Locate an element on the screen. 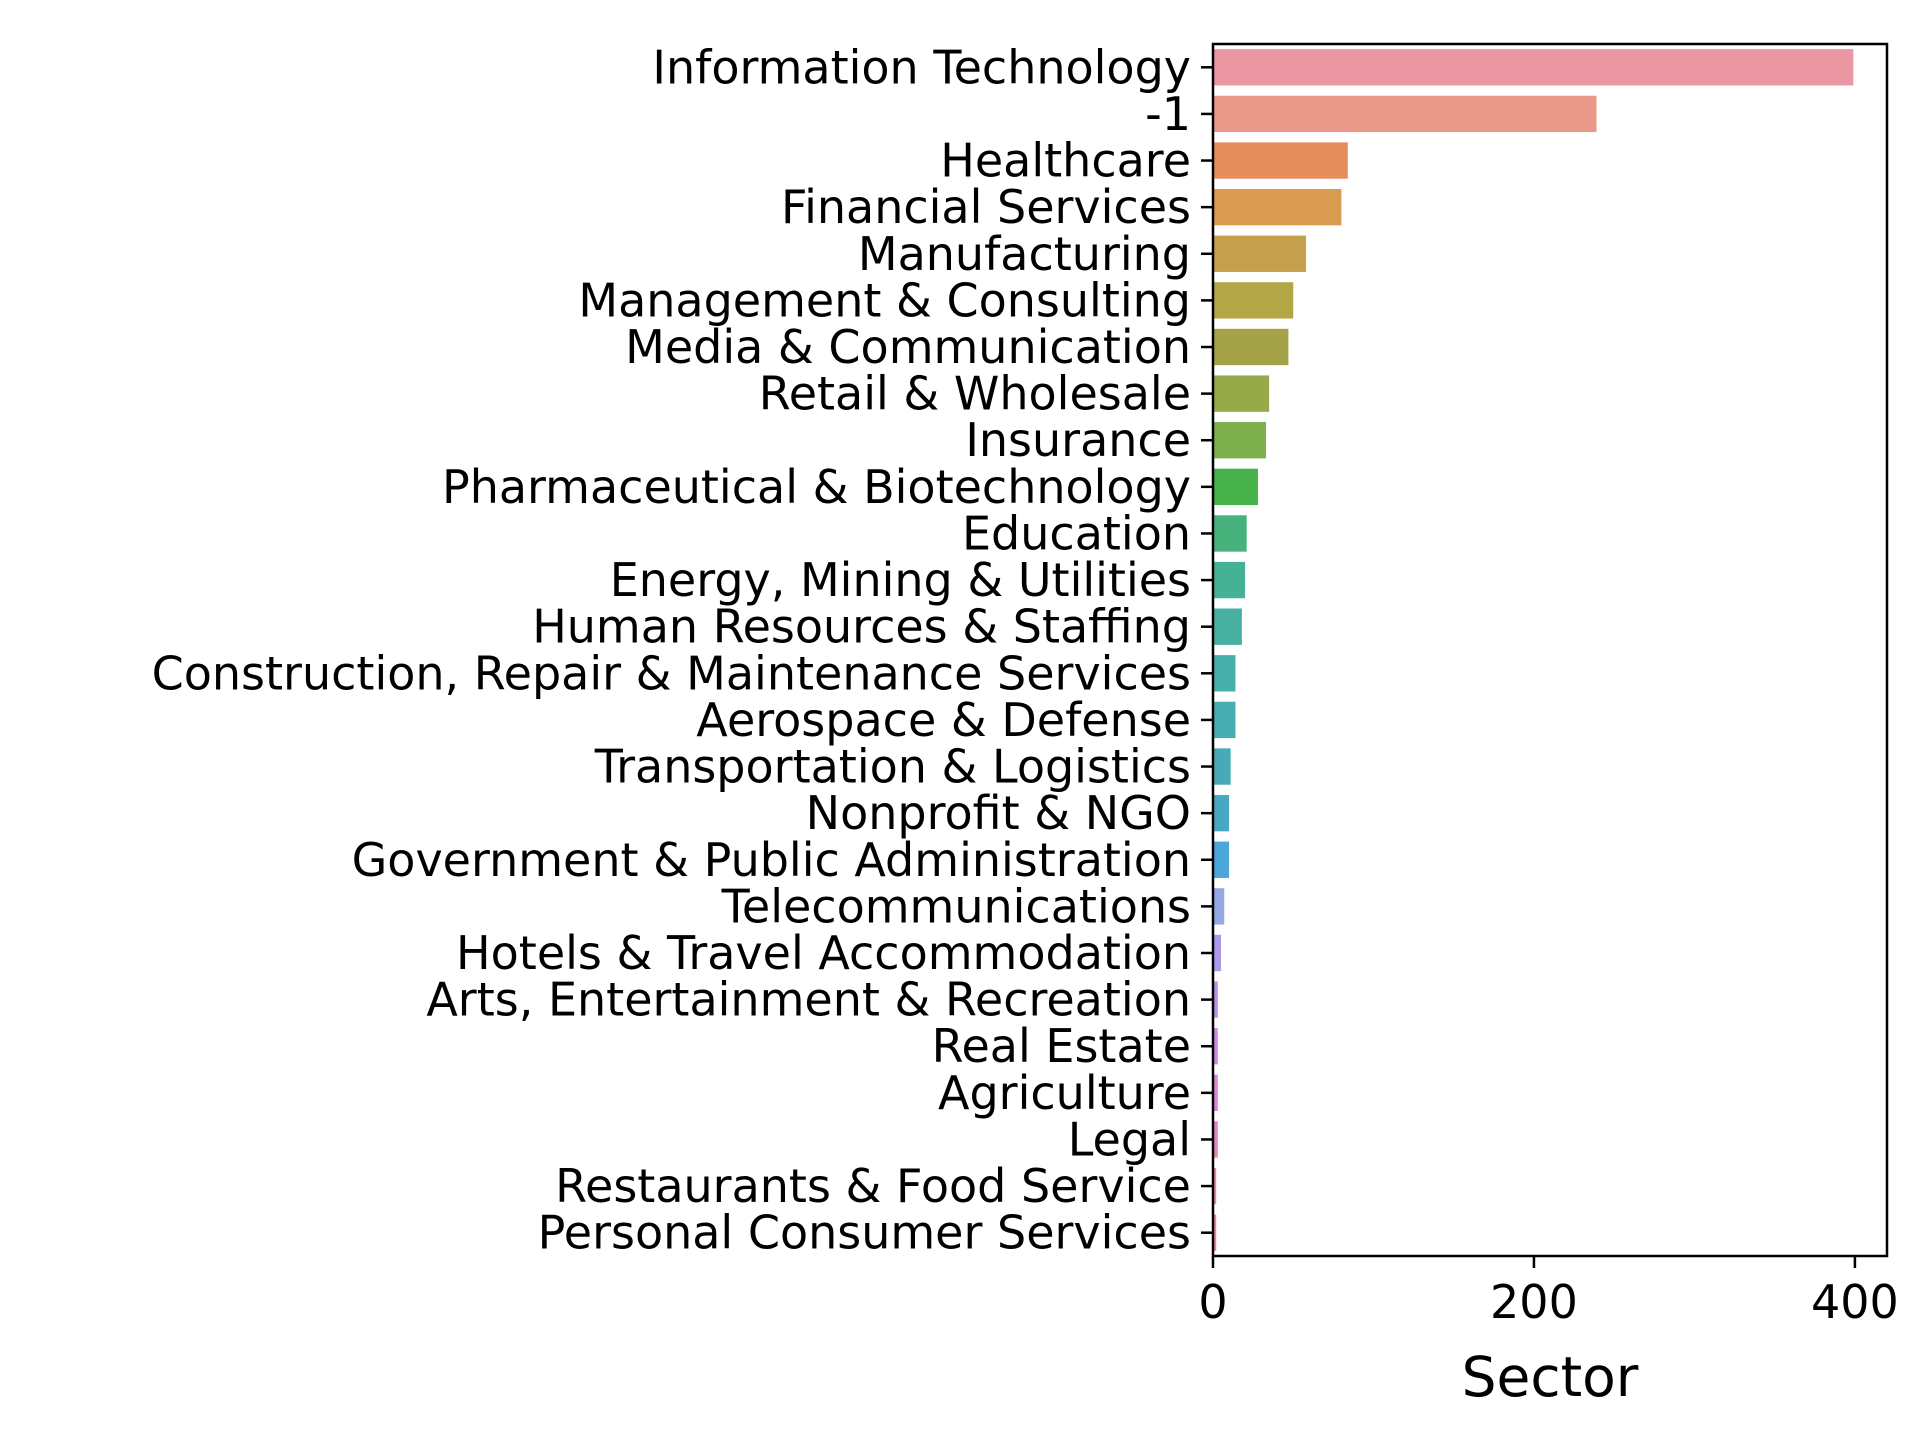 This screenshot has width=1920, height=1440. bar-transportation-logistics is located at coordinates (1222, 766).